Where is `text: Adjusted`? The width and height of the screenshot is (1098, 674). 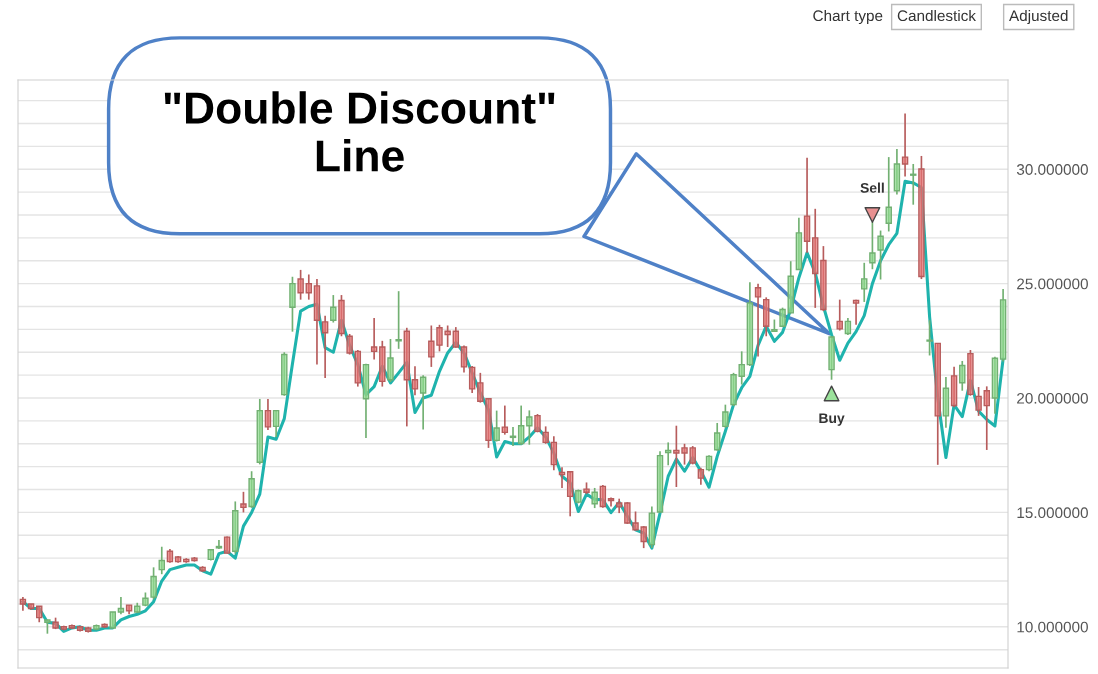 text: Adjusted is located at coordinates (1038, 17).